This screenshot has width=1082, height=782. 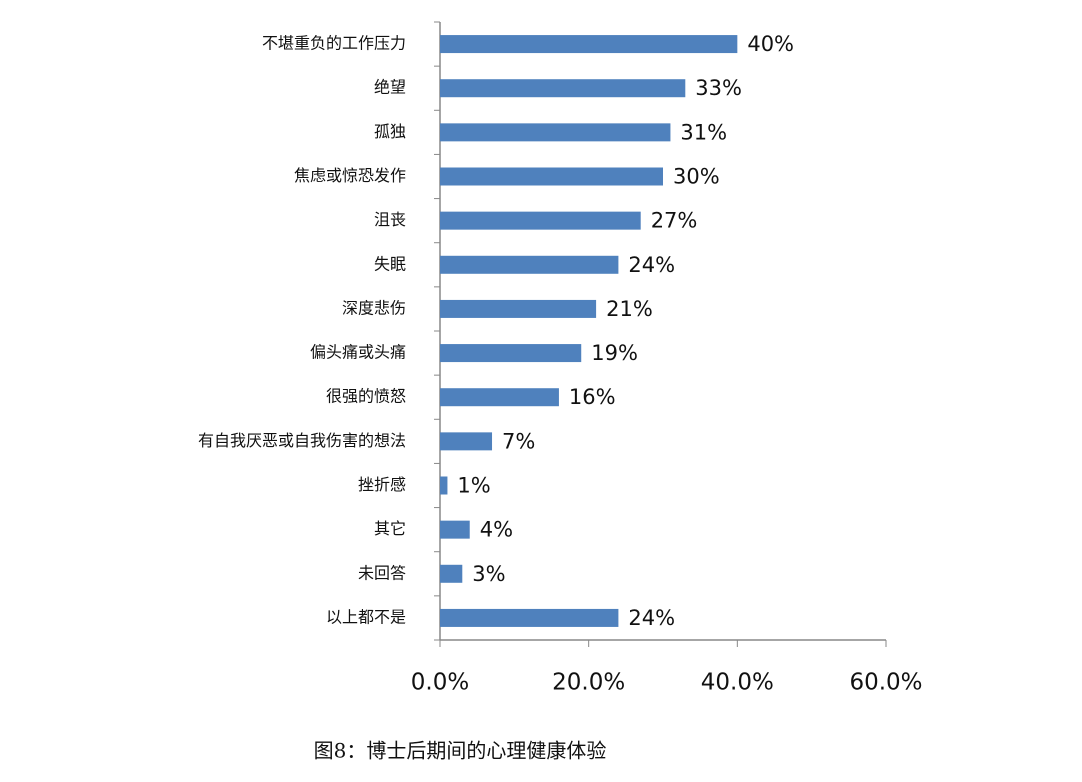 What do you see at coordinates (374, 307) in the screenshot?
I see `y-tick-label: 深度悲伤` at bounding box center [374, 307].